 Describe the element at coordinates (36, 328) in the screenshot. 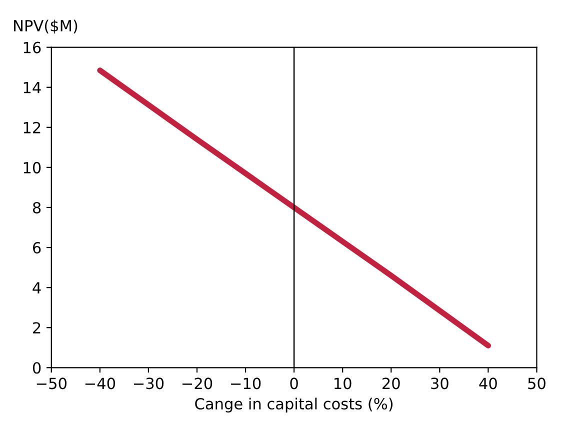

I see `y-tick-label: 2` at that location.